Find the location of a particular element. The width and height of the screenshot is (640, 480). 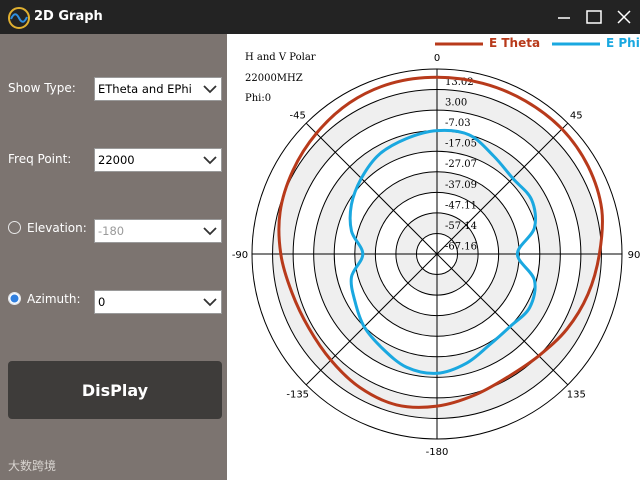

elevation-value: -180 is located at coordinates (111, 231).